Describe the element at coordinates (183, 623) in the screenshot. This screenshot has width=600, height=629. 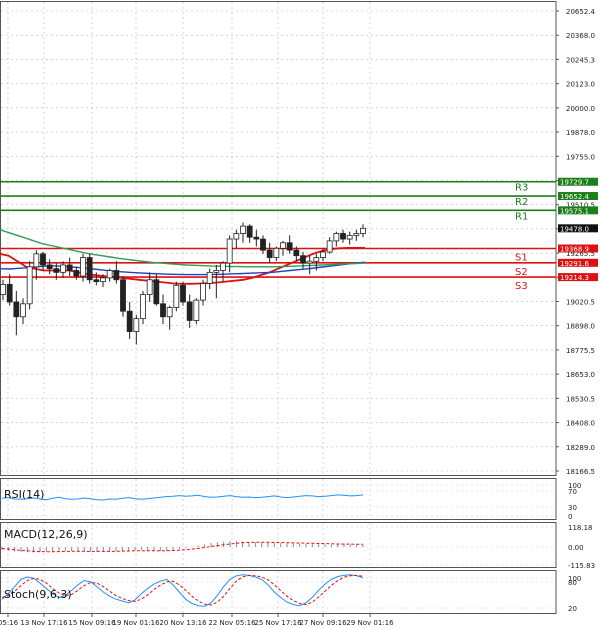
I see `x-tick-label: 20 Nov 13:16` at that location.